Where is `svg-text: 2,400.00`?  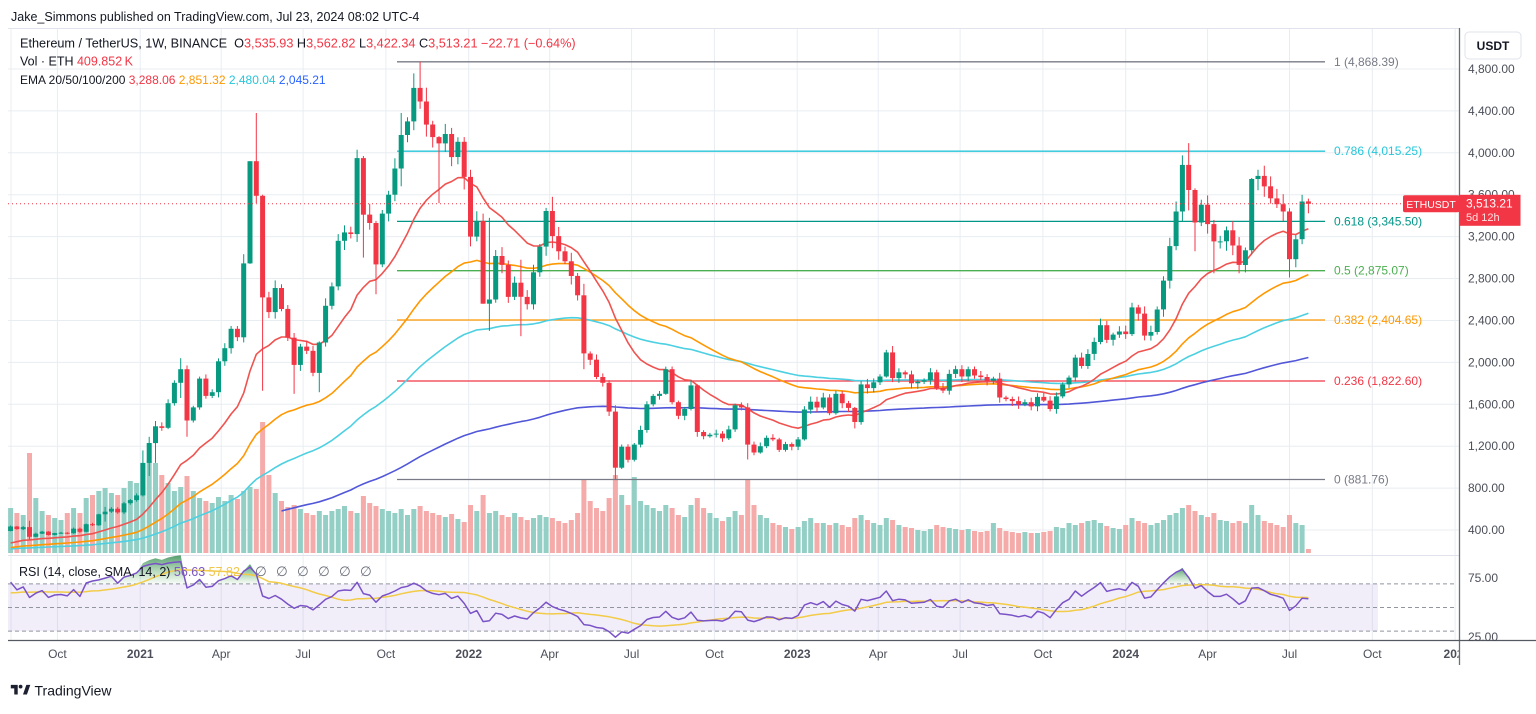
svg-text: 2,400.00 is located at coordinates (1491, 321).